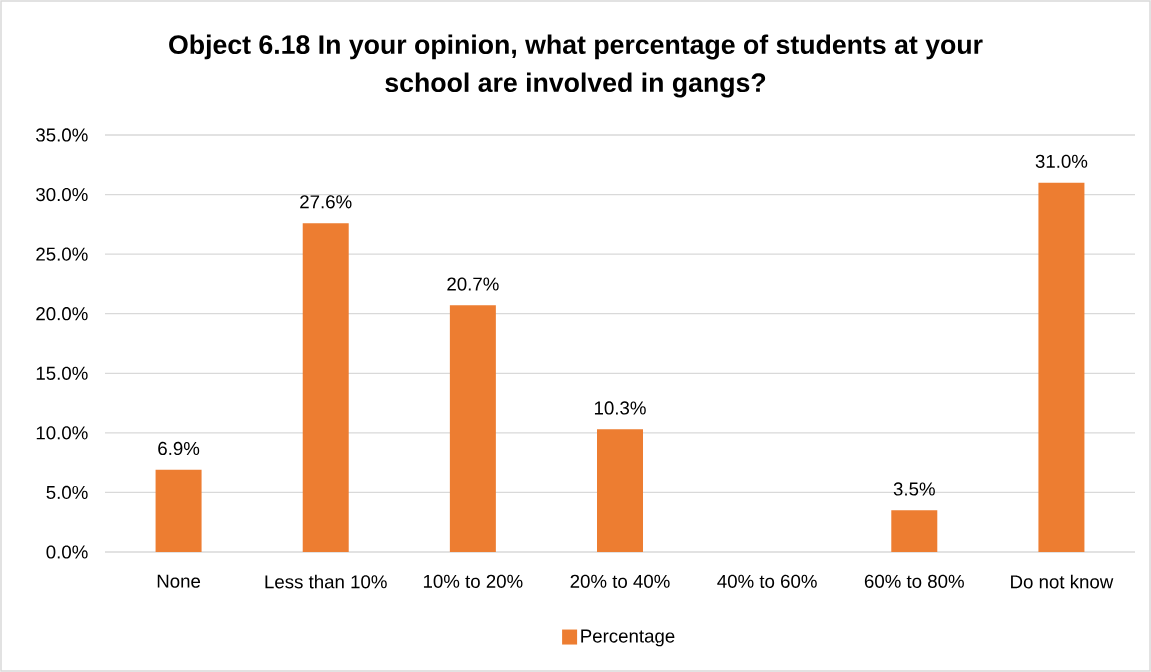 The width and height of the screenshot is (1151, 672). Describe the element at coordinates (628, 638) in the screenshot. I see `legend-label: Percentage` at that location.